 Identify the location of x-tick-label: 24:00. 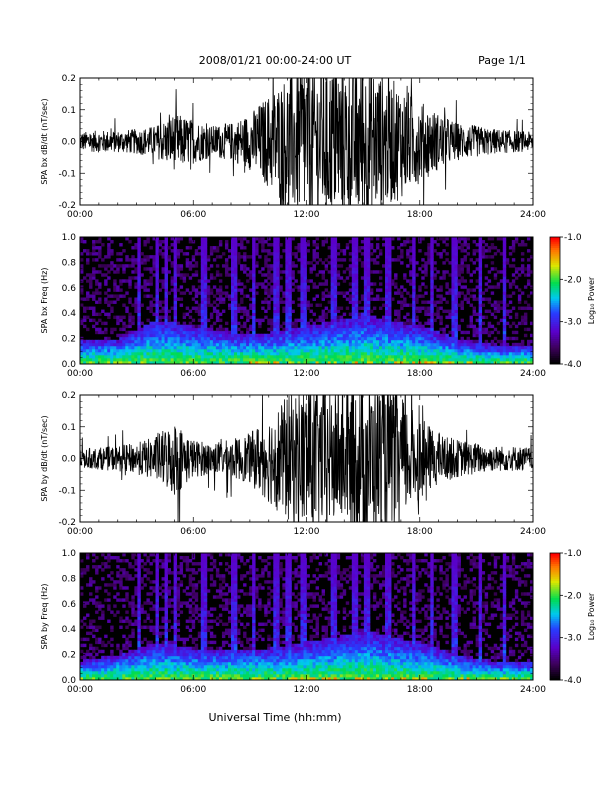
(533, 215).